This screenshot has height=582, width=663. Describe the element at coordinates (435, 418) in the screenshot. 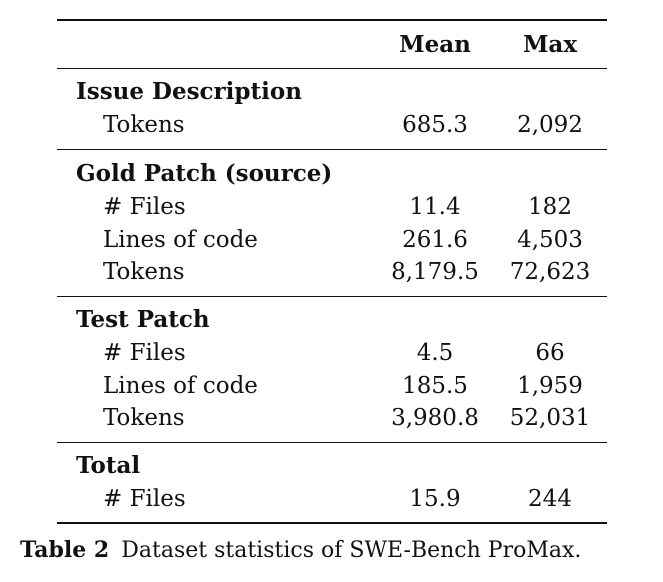

I see `cell-mean: 3,980.8` at that location.